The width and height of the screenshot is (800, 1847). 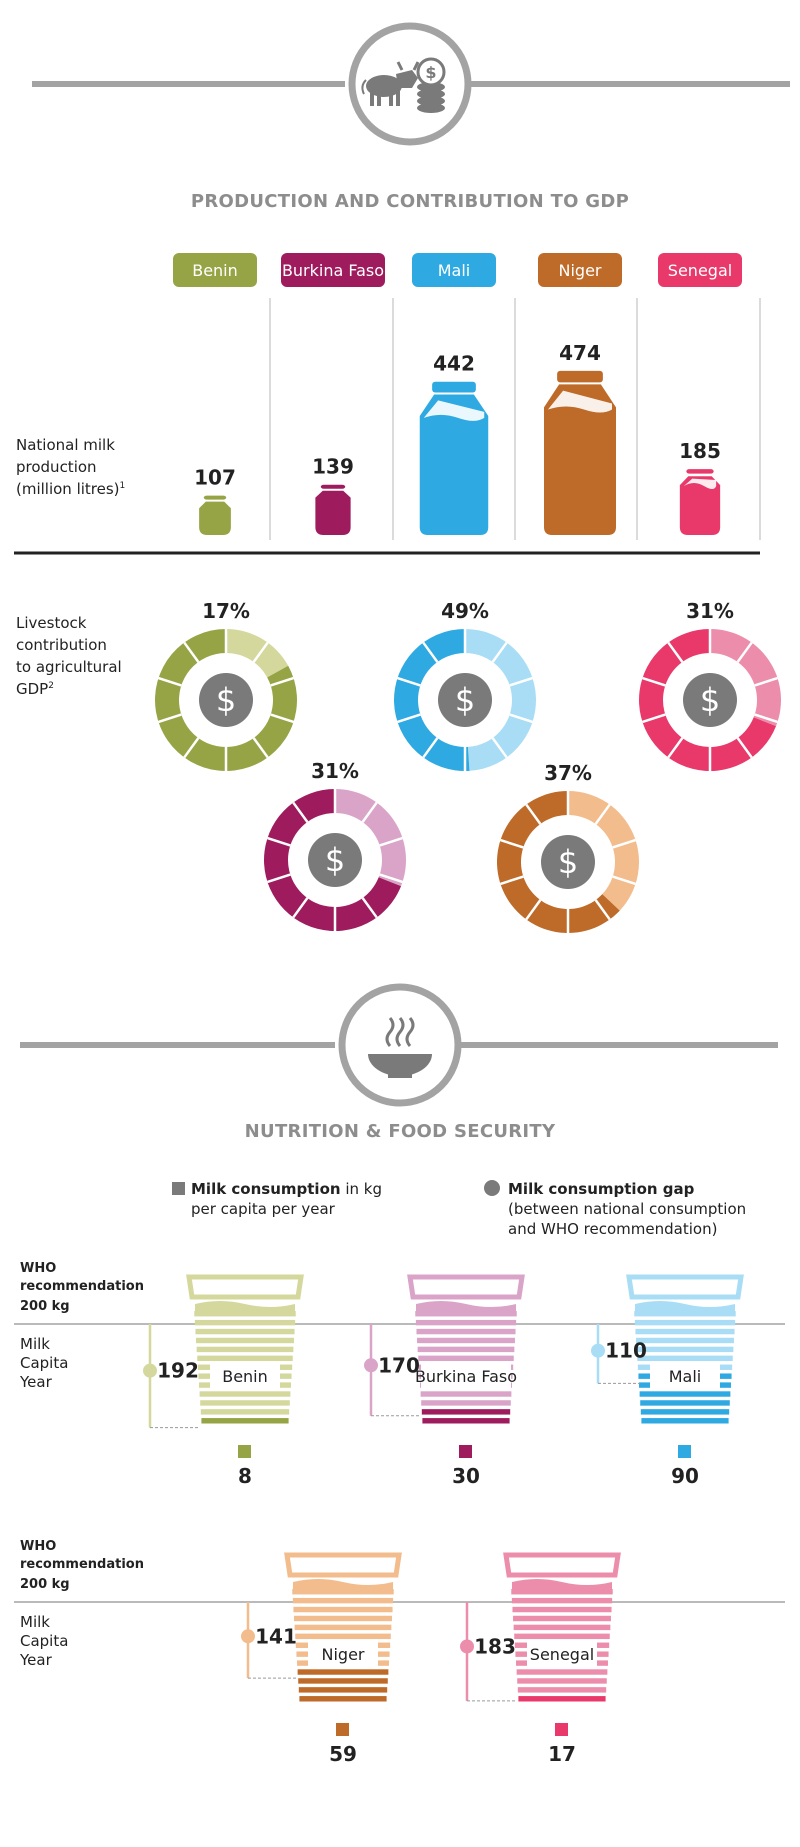 I want to click on bottle-body, so click(x=580, y=459).